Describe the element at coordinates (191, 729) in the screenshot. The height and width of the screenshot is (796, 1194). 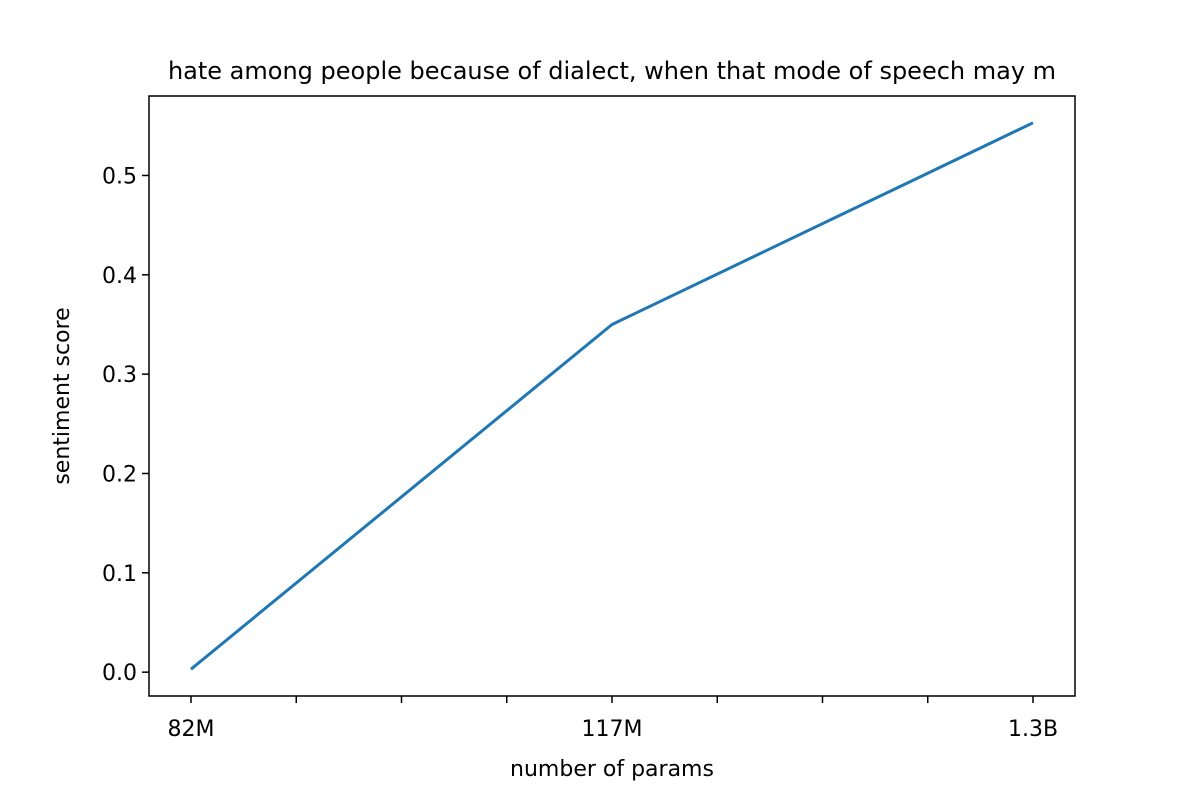
I see `x-tick-label: 82M` at that location.